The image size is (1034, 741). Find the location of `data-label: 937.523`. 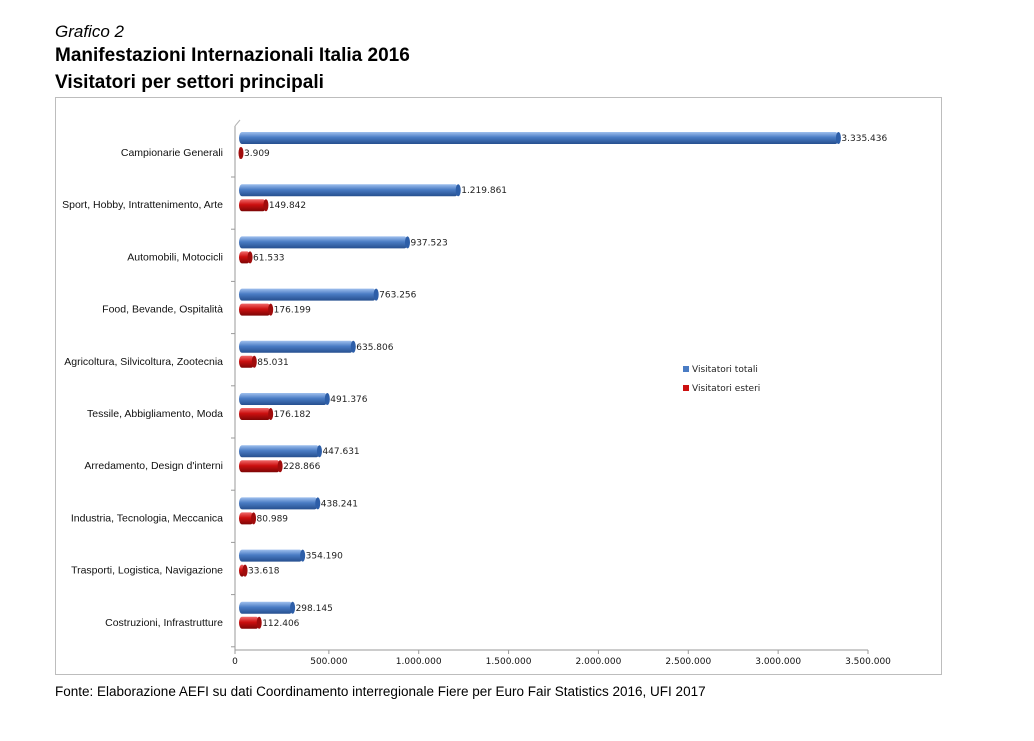

data-label: 937.523 is located at coordinates (428, 243).